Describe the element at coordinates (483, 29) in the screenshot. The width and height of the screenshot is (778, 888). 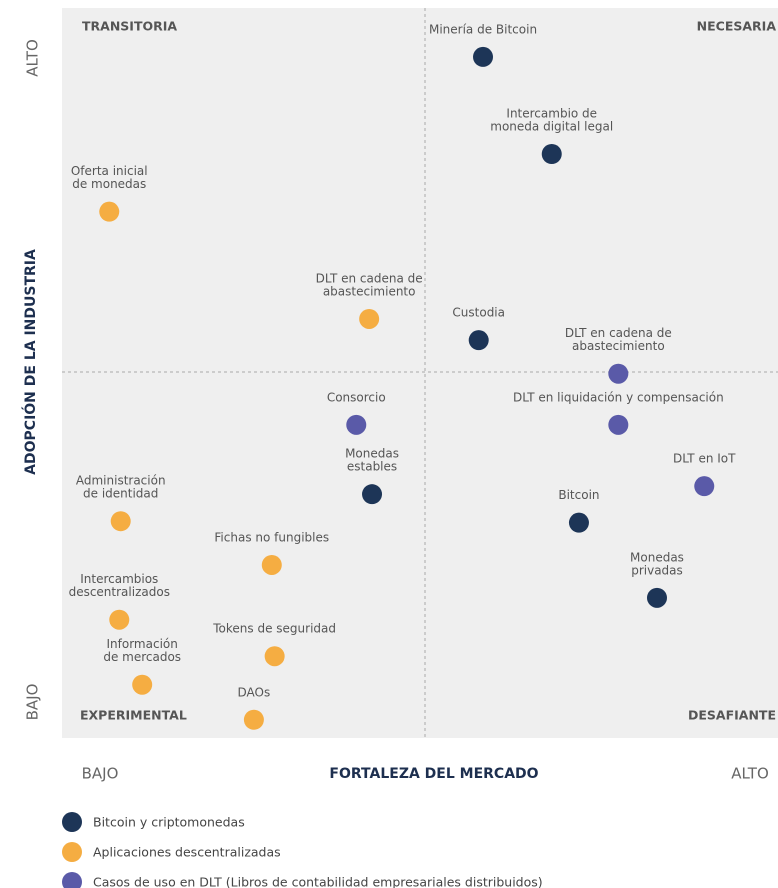
I see `point-label: Minería de Bitcoin` at that location.